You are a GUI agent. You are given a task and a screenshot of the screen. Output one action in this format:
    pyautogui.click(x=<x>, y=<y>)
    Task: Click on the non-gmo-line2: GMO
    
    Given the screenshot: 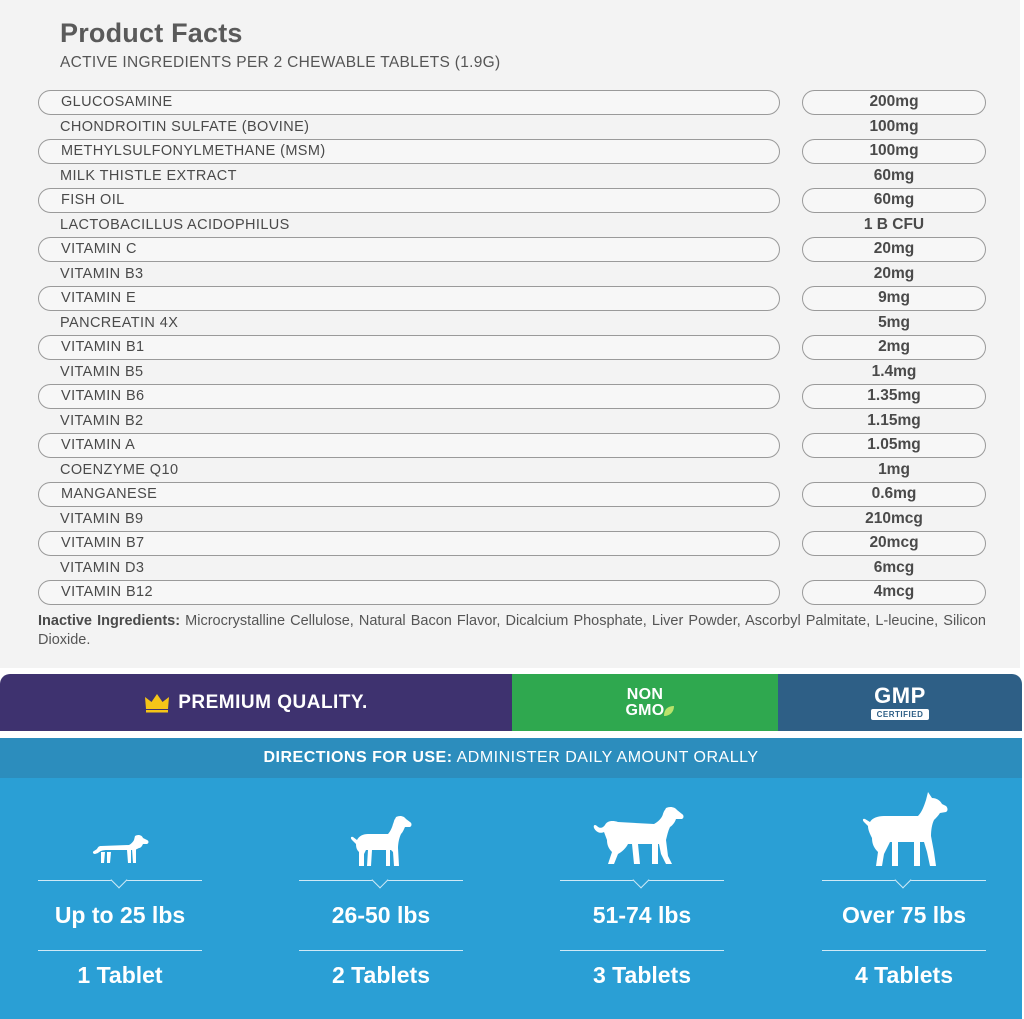 What is the action you would take?
    pyautogui.click(x=645, y=710)
    